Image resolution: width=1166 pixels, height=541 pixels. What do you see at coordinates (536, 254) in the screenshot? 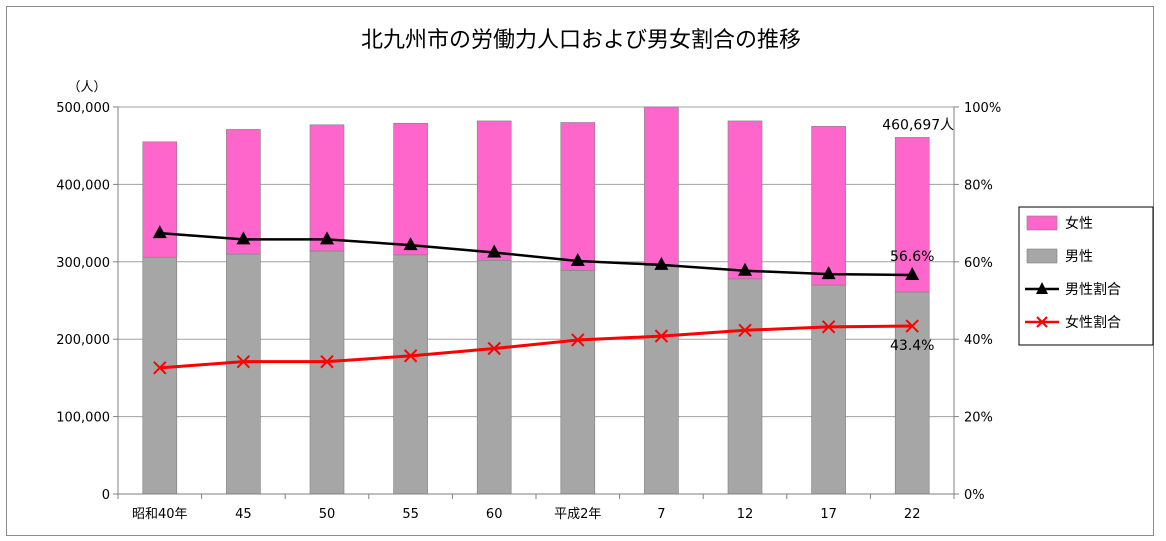
I see `male-ratio-line` at bounding box center [536, 254].